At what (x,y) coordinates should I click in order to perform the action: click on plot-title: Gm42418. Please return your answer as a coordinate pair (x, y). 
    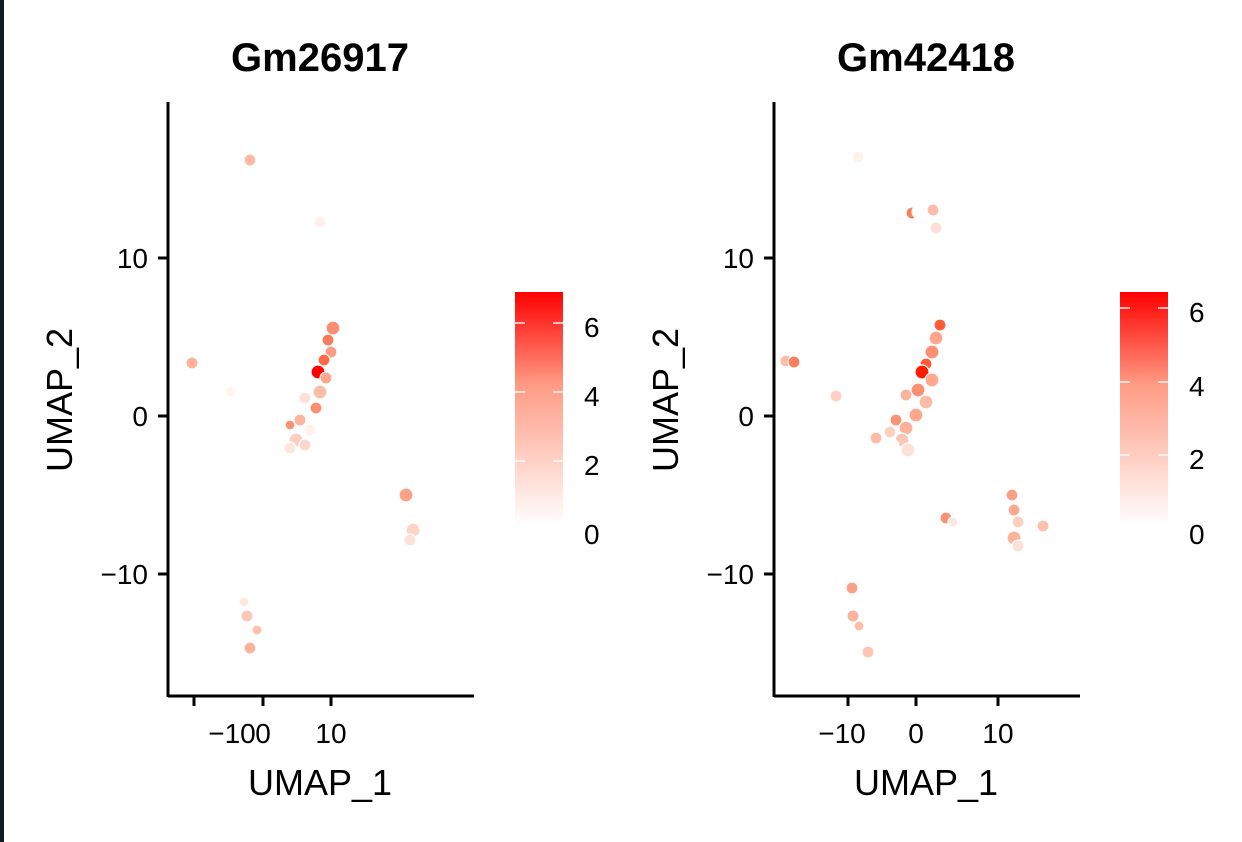
    Looking at the image, I should click on (926, 58).